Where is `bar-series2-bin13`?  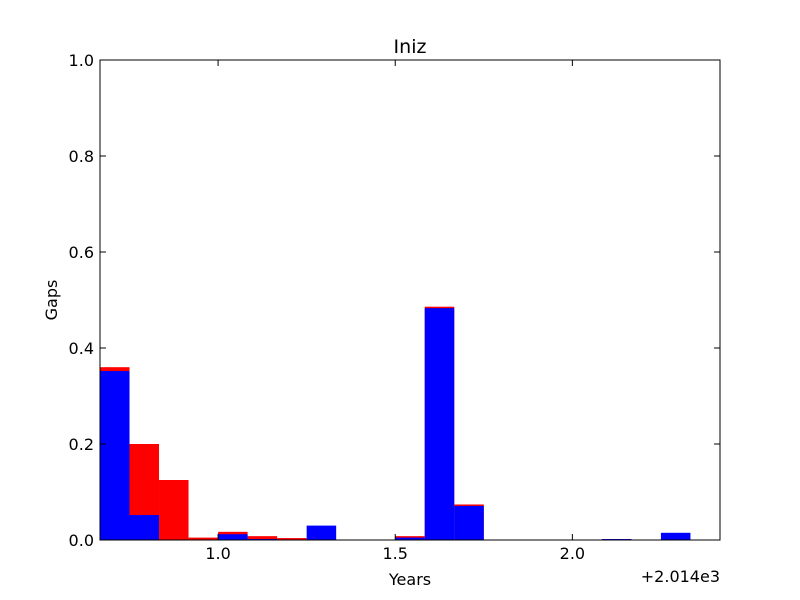
bar-series2-bin13 is located at coordinates (469, 522).